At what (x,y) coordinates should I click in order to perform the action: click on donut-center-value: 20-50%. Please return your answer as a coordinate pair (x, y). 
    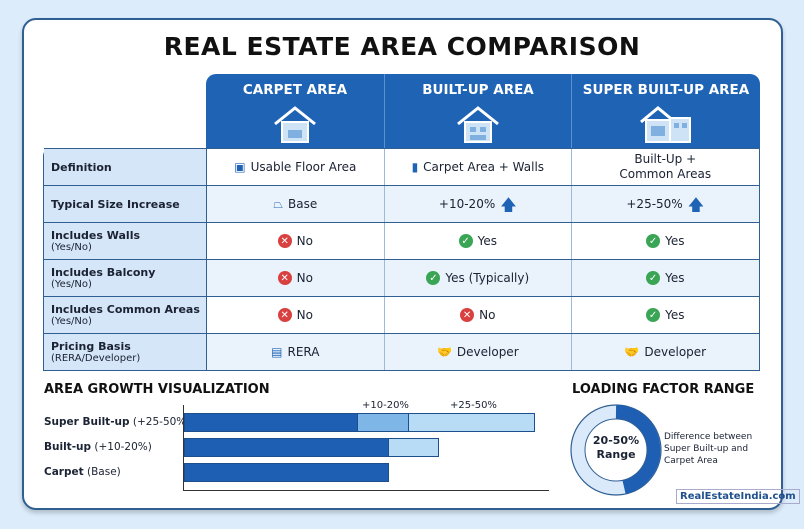
    Looking at the image, I should click on (616, 440).